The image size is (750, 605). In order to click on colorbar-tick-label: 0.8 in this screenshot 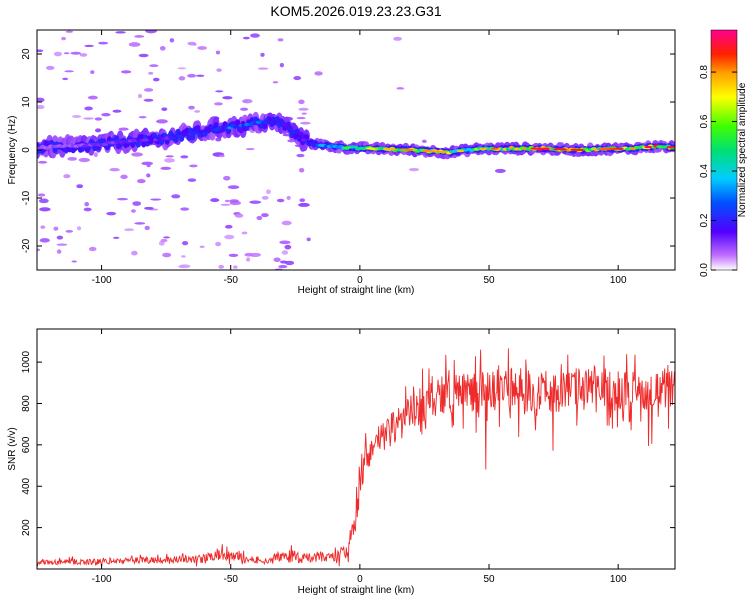, I will do `click(704, 72)`.